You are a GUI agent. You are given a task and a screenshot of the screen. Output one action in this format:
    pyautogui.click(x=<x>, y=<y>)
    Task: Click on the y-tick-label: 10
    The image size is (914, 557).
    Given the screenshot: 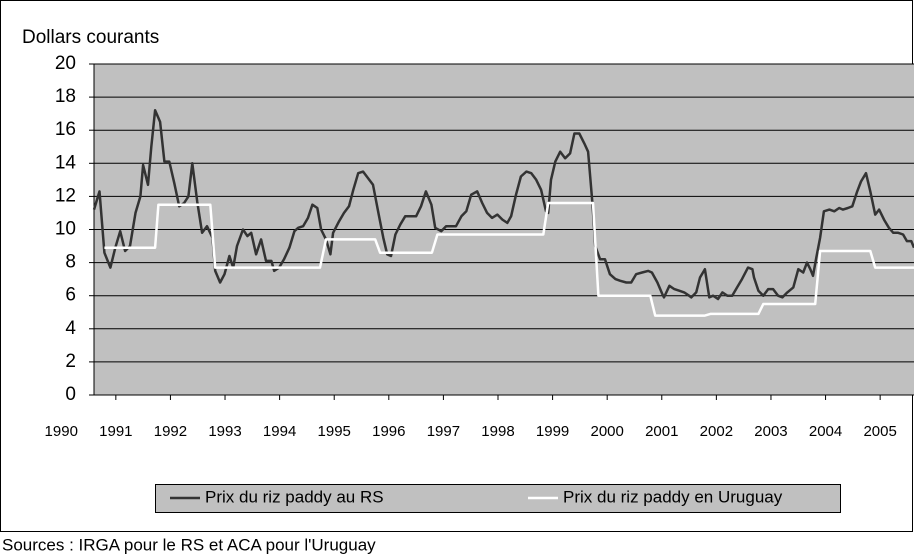 What is the action you would take?
    pyautogui.click(x=65, y=229)
    